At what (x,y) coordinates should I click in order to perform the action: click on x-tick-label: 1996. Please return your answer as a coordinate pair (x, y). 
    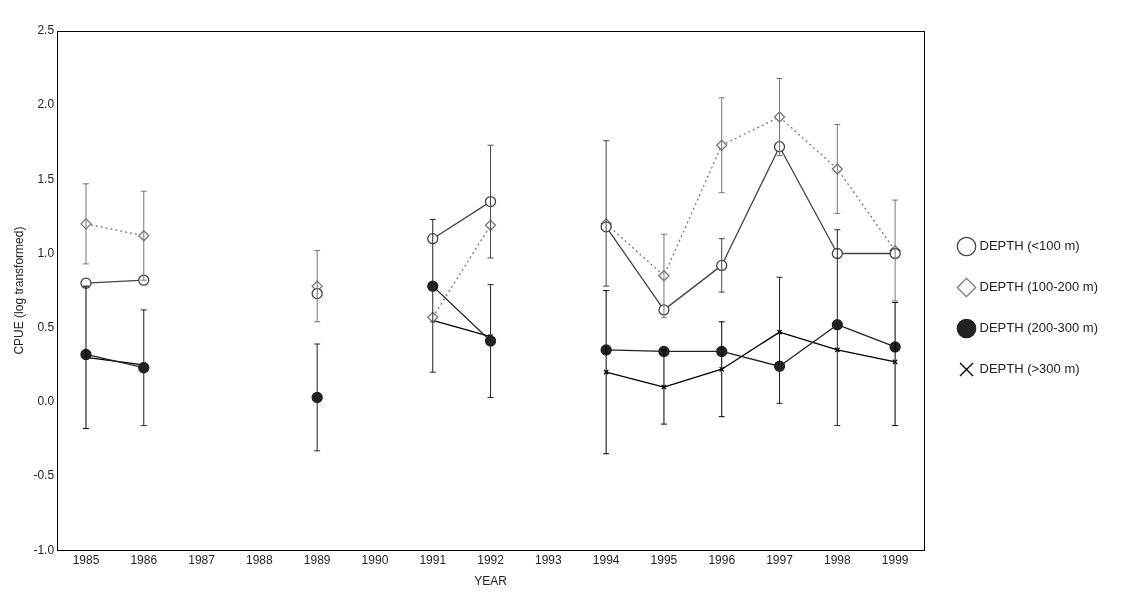
    Looking at the image, I should click on (722, 559).